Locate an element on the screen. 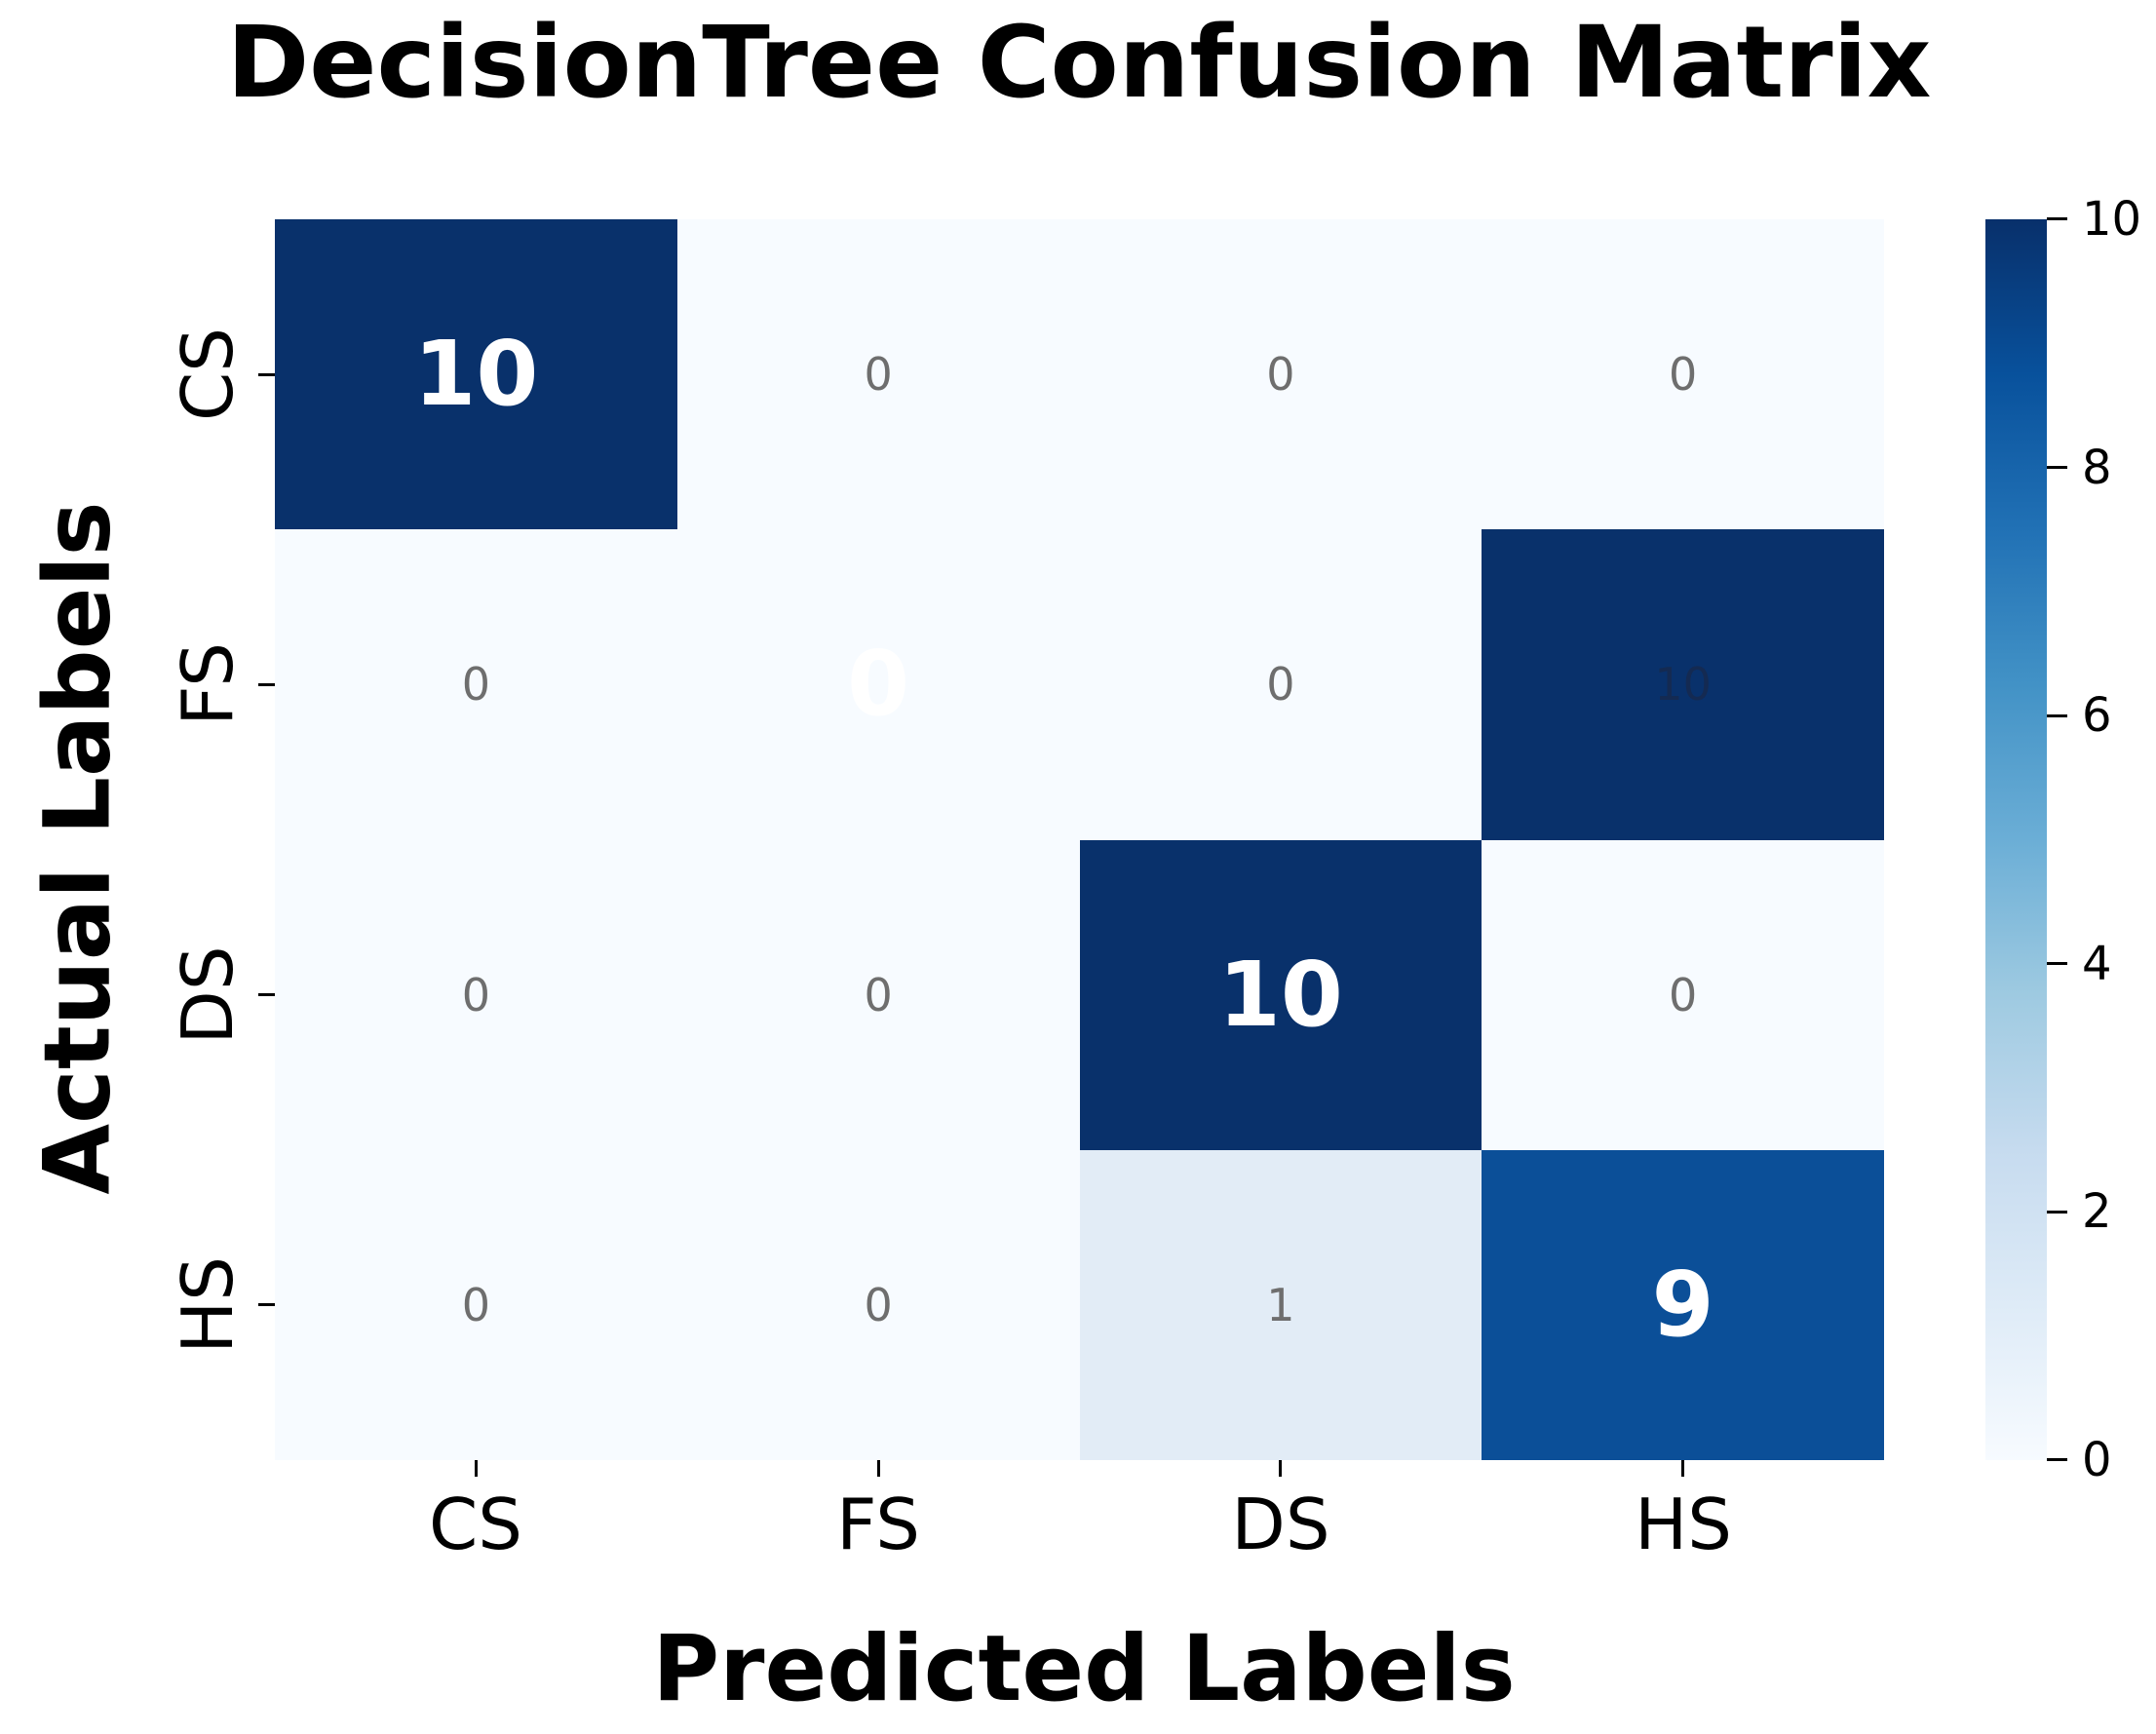 The width and height of the screenshot is (2156, 1734). matrix-cell-r0c0: 10 is located at coordinates (476, 375).